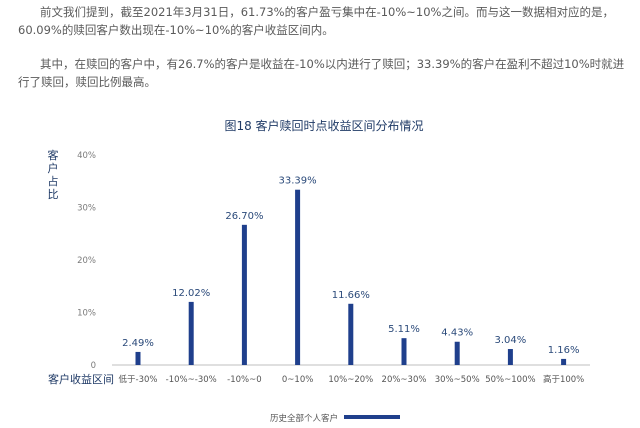 The width and height of the screenshot is (640, 428). I want to click on y-axis-title-char: 客, so click(53, 155).